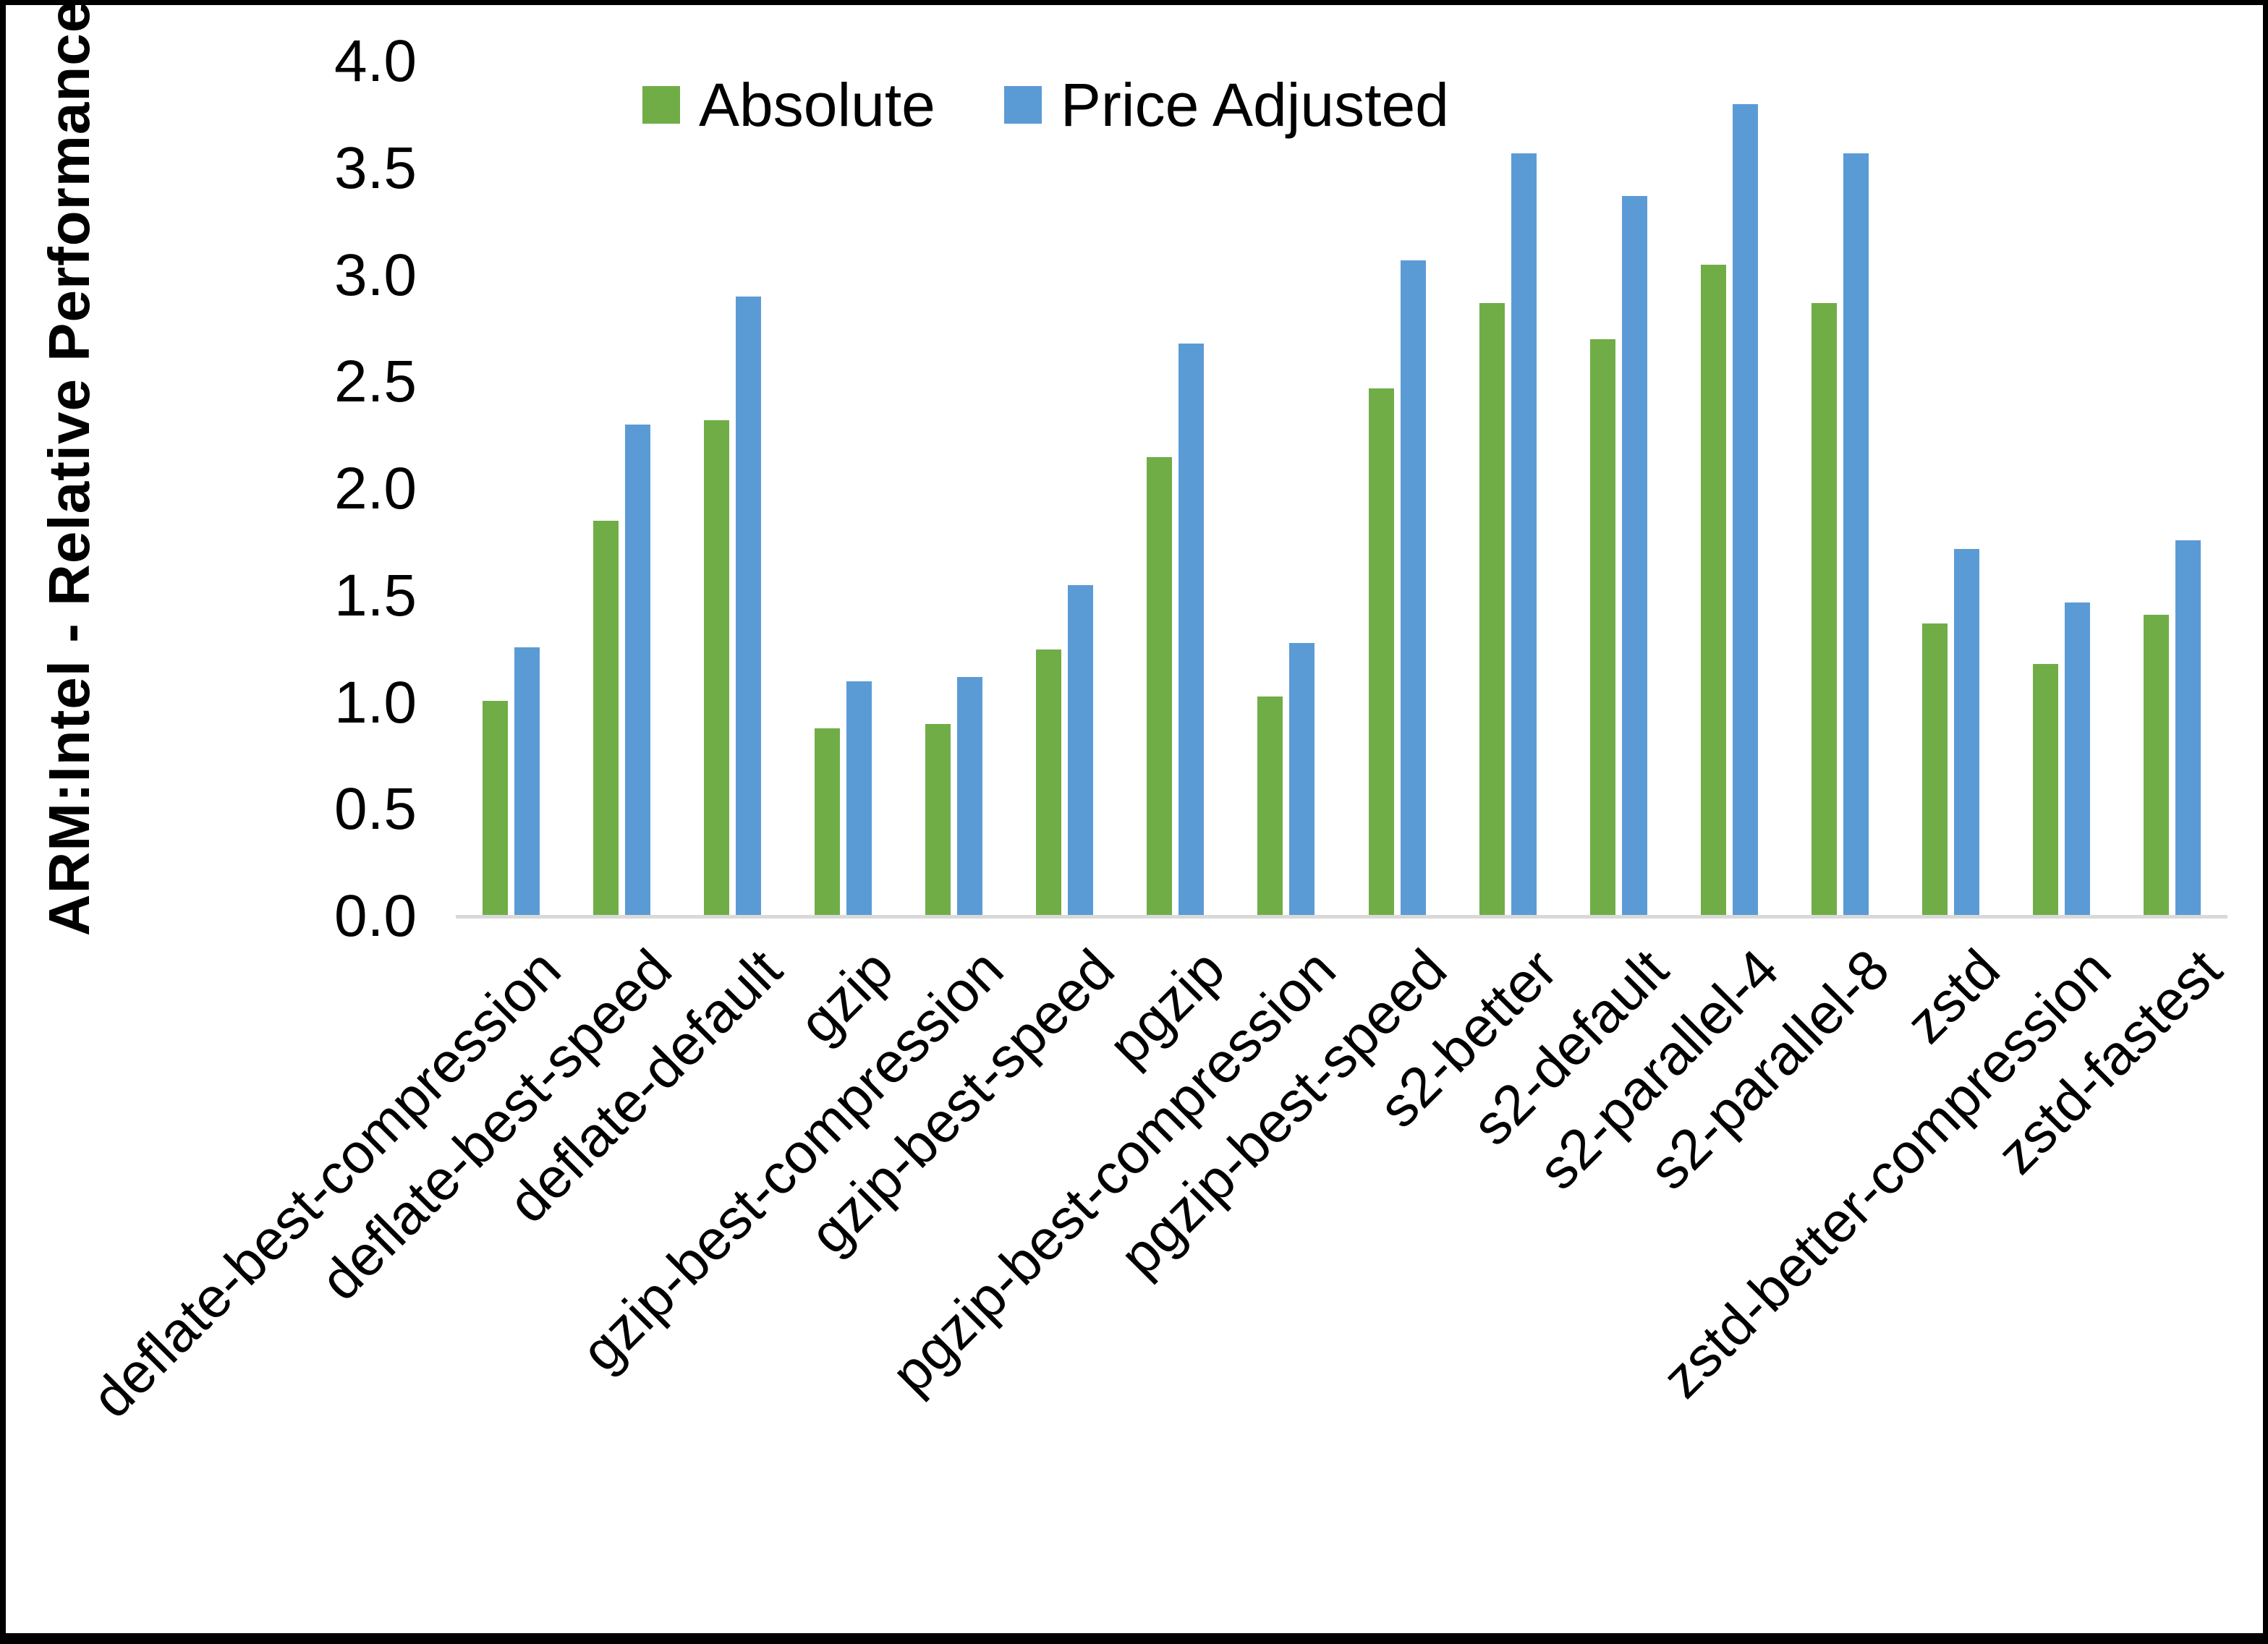 The image size is (2268, 1644). I want to click on bar-price-adjusted-gzip-best-compression, so click(970, 796).